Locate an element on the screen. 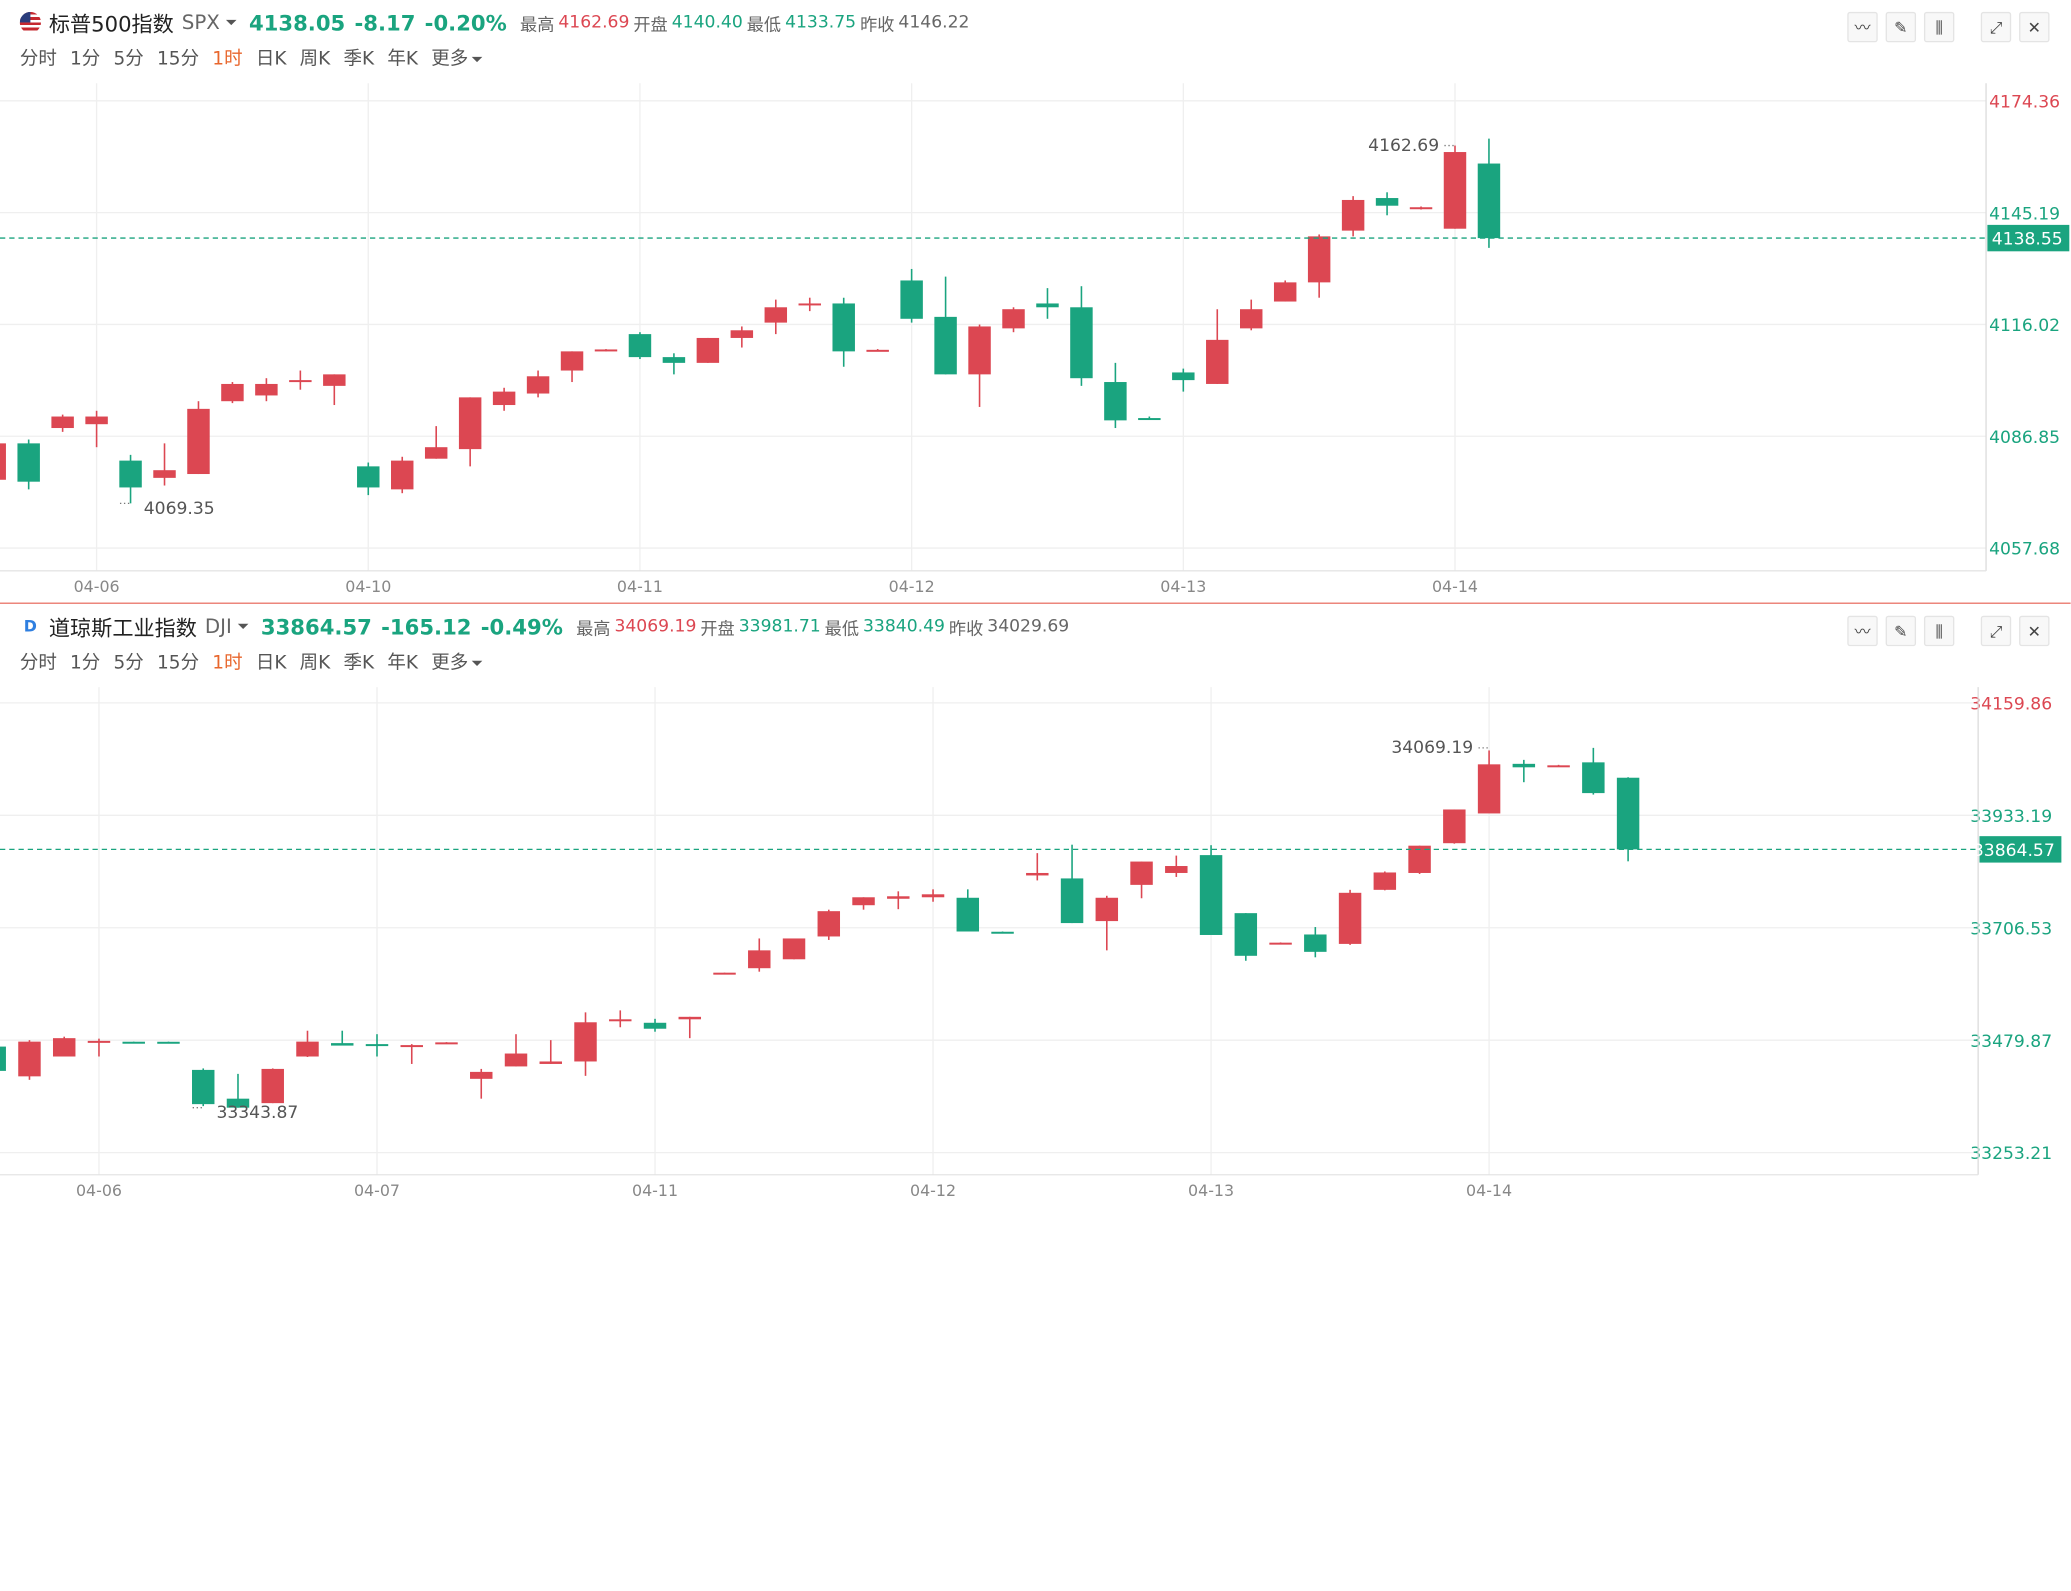  index-code: SPX is located at coordinates (200, 22).